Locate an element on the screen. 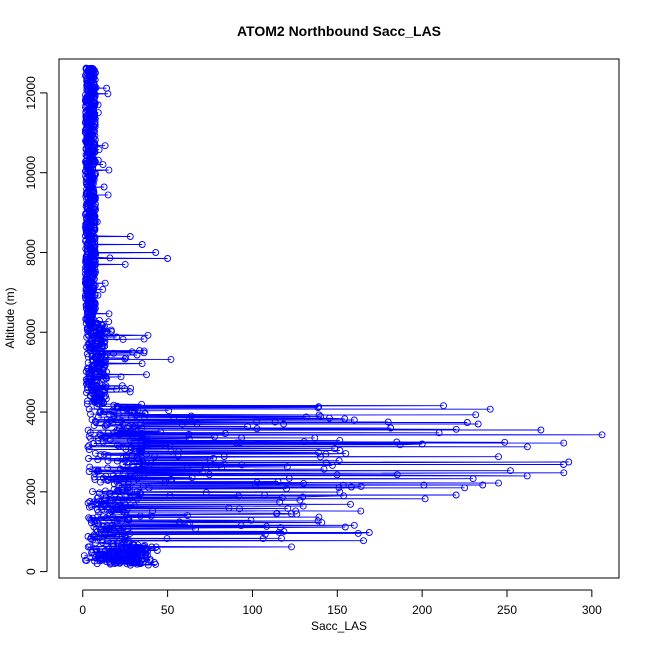 The image size is (650, 650). x-tick-label: 300 is located at coordinates (592, 610).